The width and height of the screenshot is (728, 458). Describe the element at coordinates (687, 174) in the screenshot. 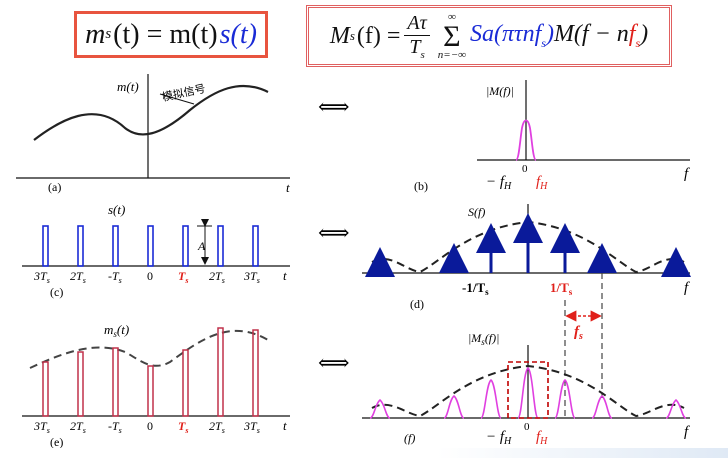

I see `panel-b-xlabel: f` at that location.